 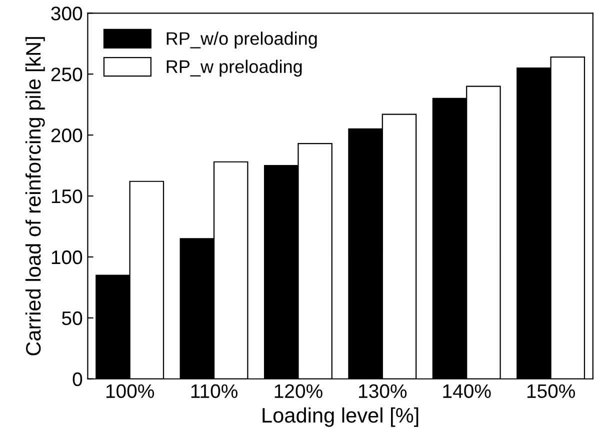 What do you see at coordinates (66, 135) in the screenshot?
I see `y-tick-label: 200` at bounding box center [66, 135].